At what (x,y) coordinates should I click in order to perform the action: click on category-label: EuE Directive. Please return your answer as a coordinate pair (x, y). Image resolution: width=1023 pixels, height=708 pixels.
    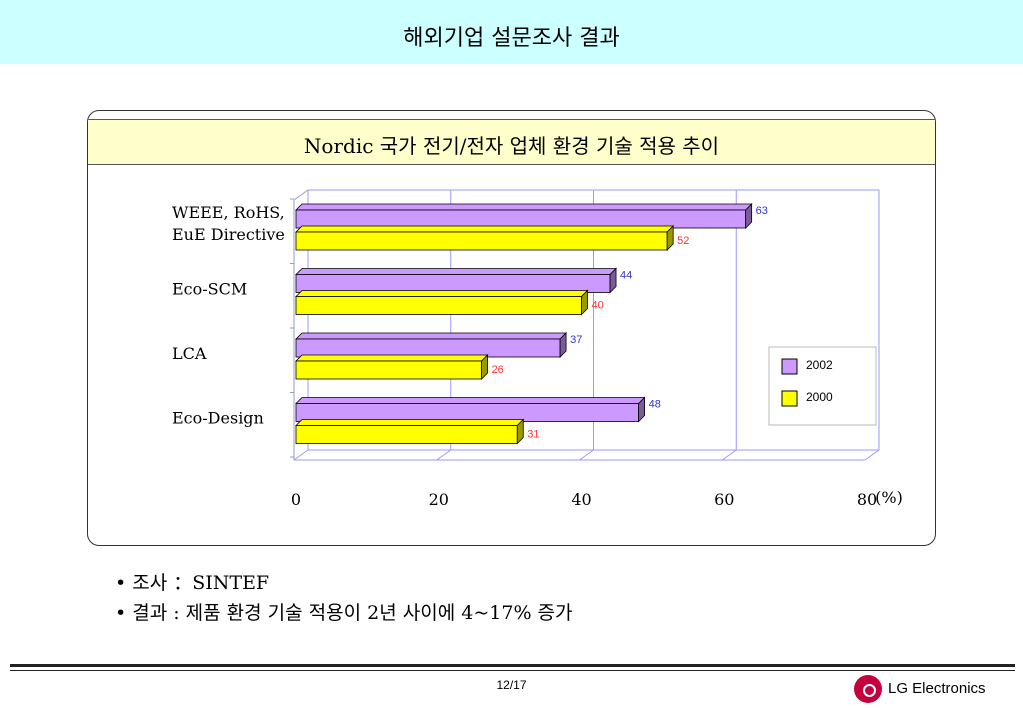
    Looking at the image, I should click on (228, 234).